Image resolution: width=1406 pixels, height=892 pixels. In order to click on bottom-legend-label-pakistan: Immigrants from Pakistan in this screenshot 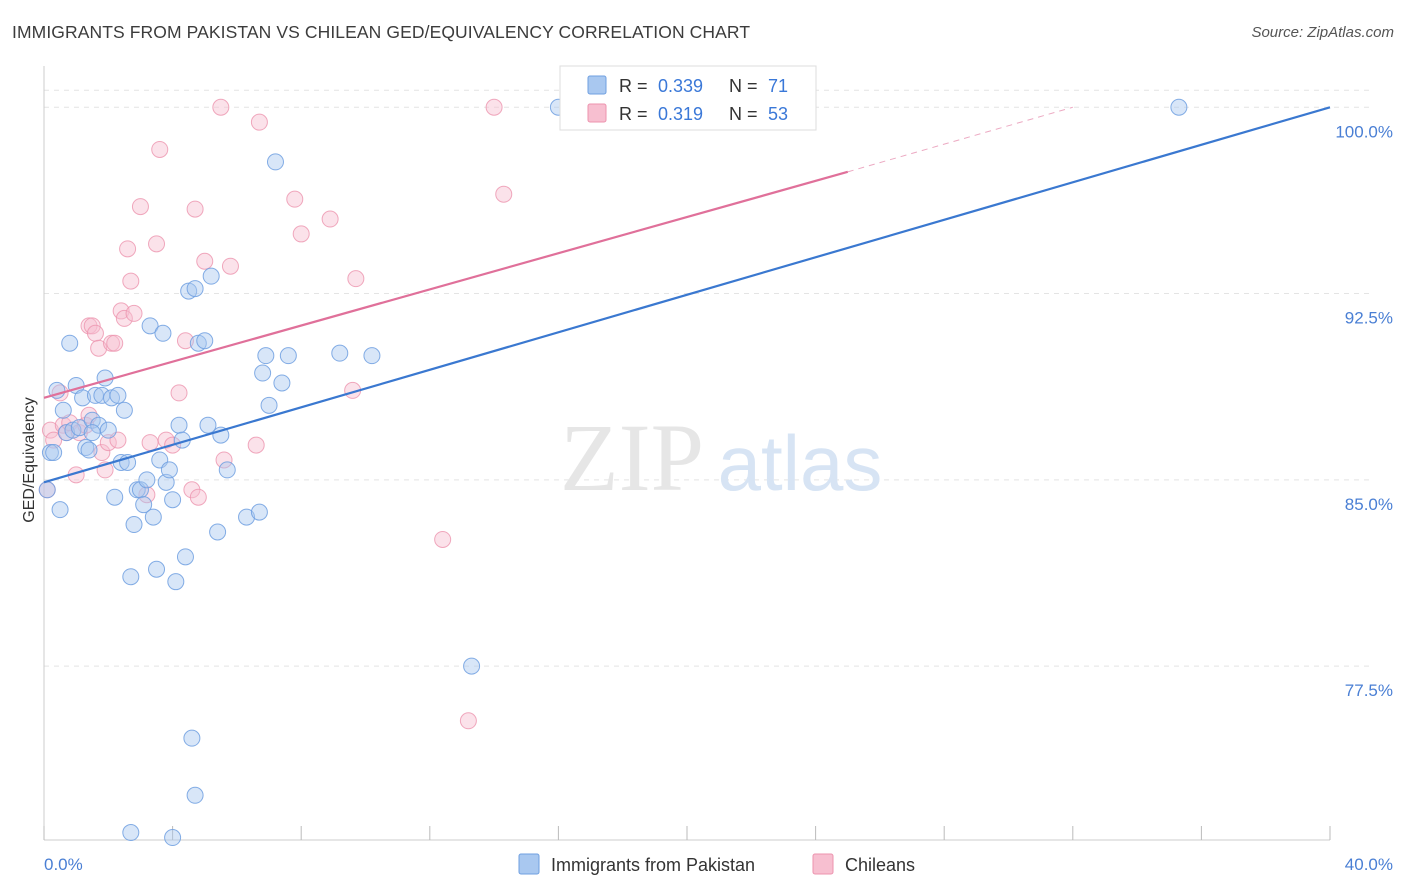, I will do `click(653, 865)`.